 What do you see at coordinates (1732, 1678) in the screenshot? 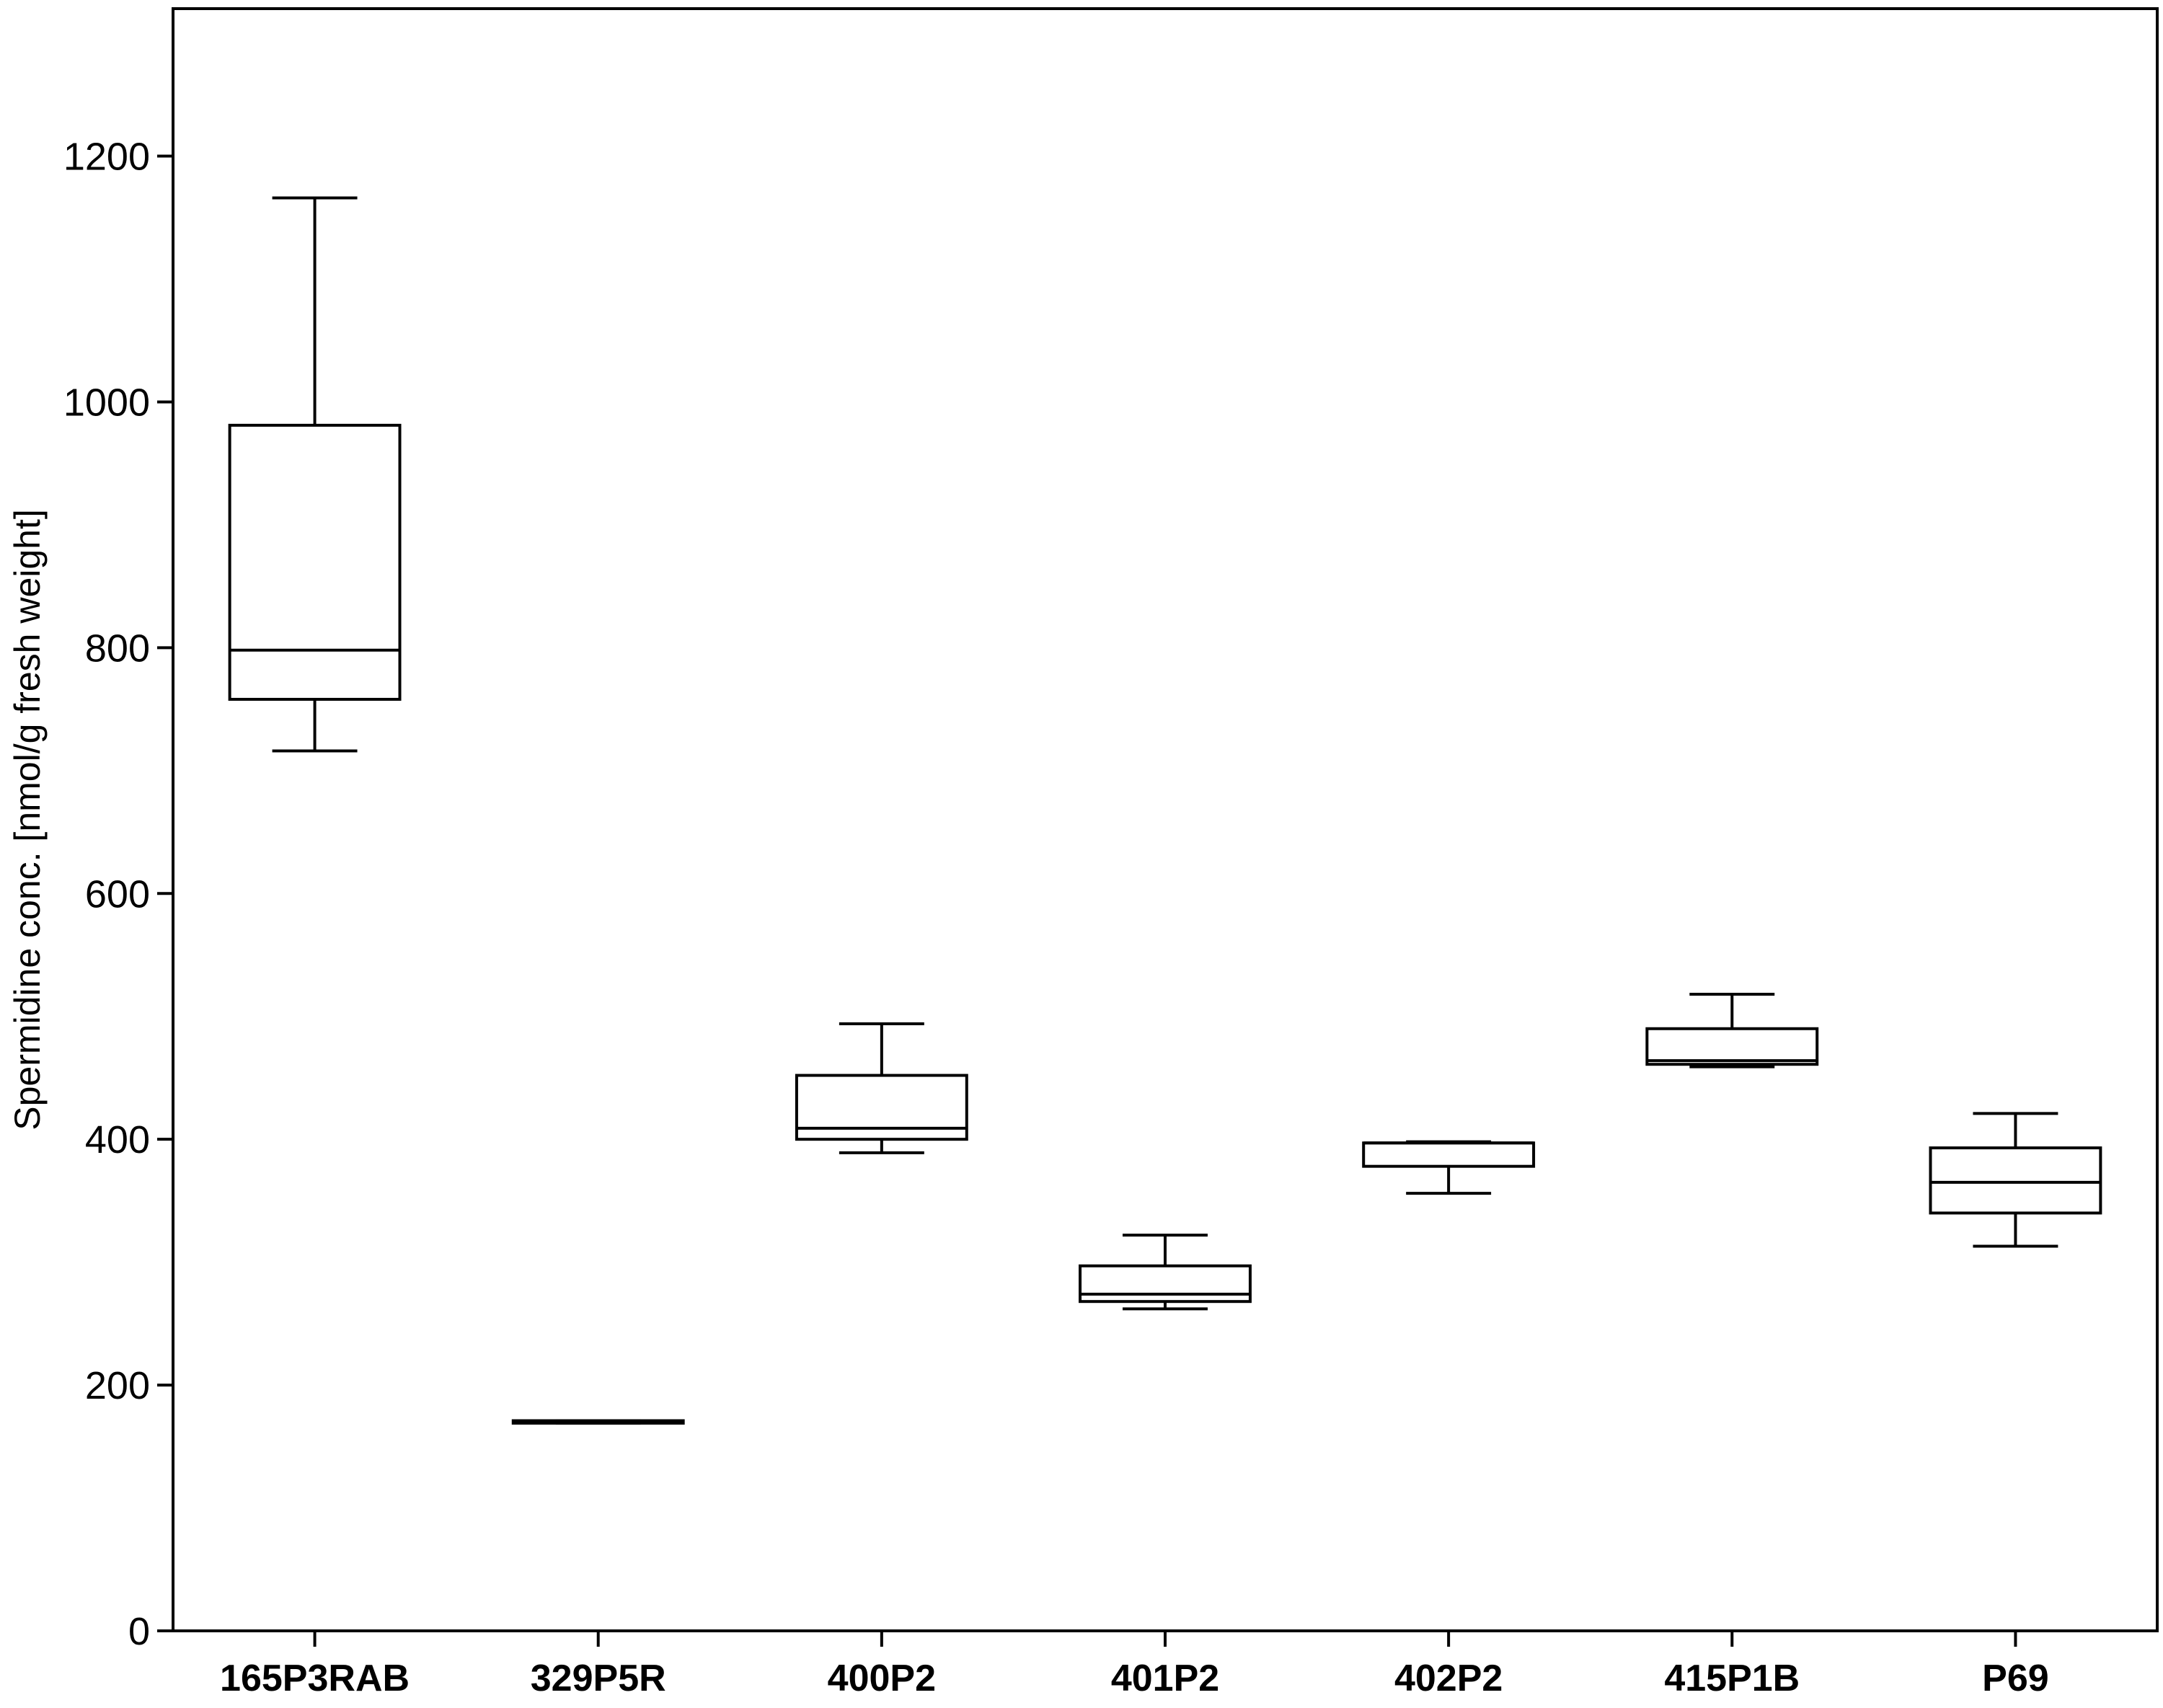
I see `x-tick-label: 415P1B` at bounding box center [1732, 1678].